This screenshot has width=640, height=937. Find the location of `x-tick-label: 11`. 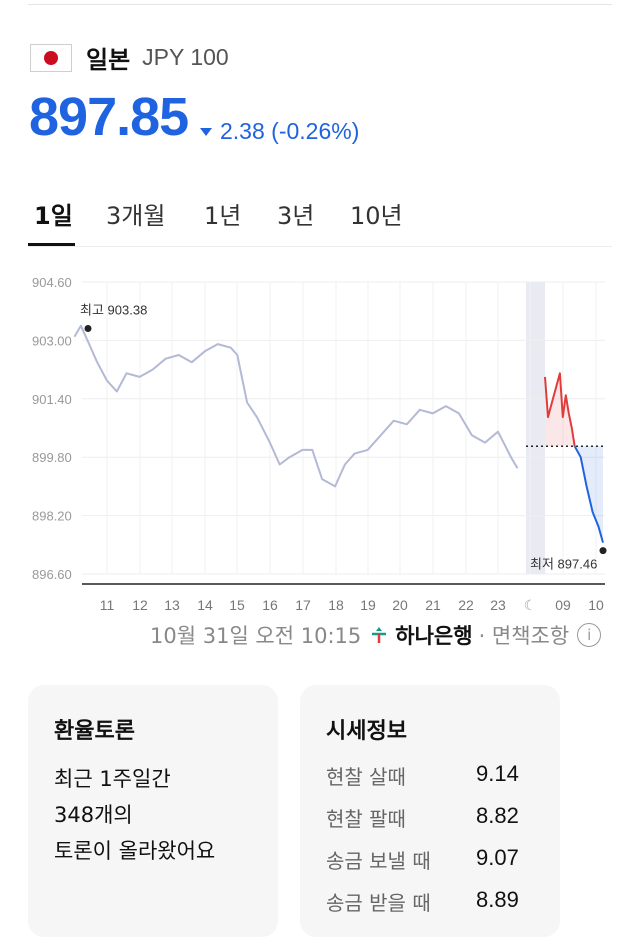

x-tick-label: 11 is located at coordinates (107, 605).